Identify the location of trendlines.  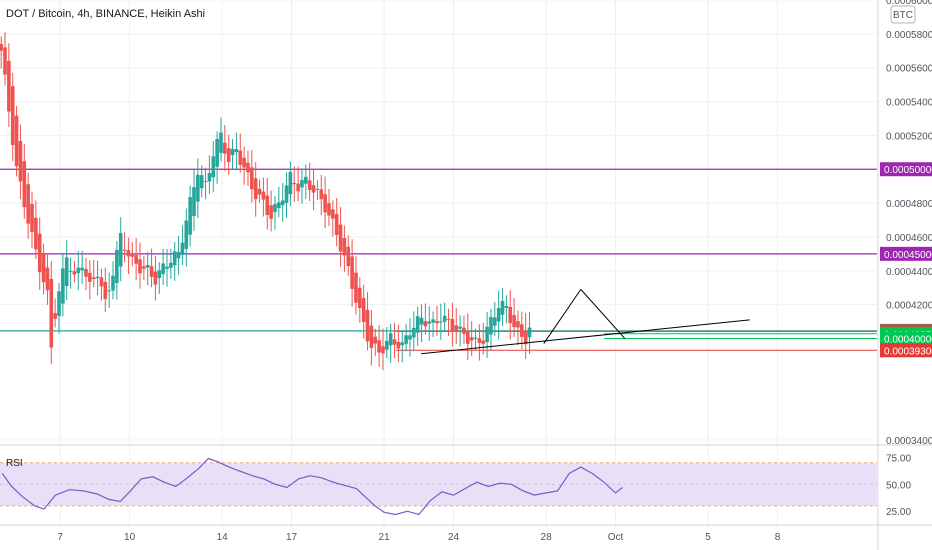
(585, 322).